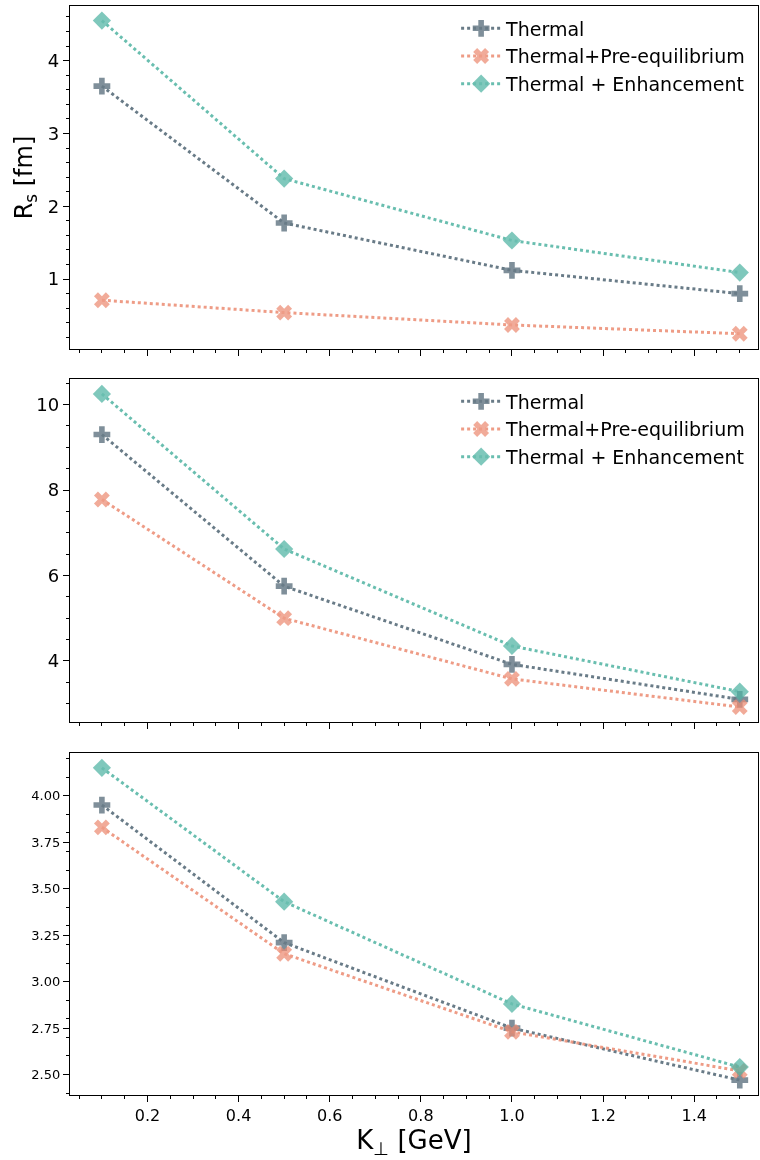 This screenshot has width=760, height=1160. I want to click on x-tick-label: 0.8, so click(421, 1116).